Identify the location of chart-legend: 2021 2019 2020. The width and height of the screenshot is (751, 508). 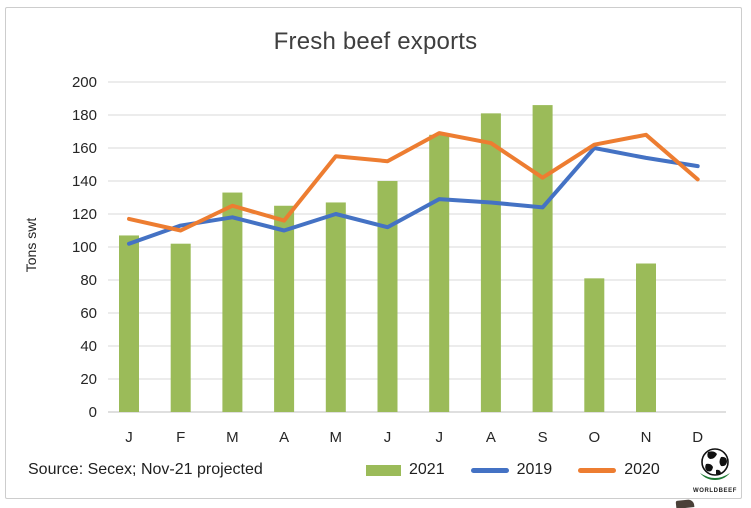
(513, 470).